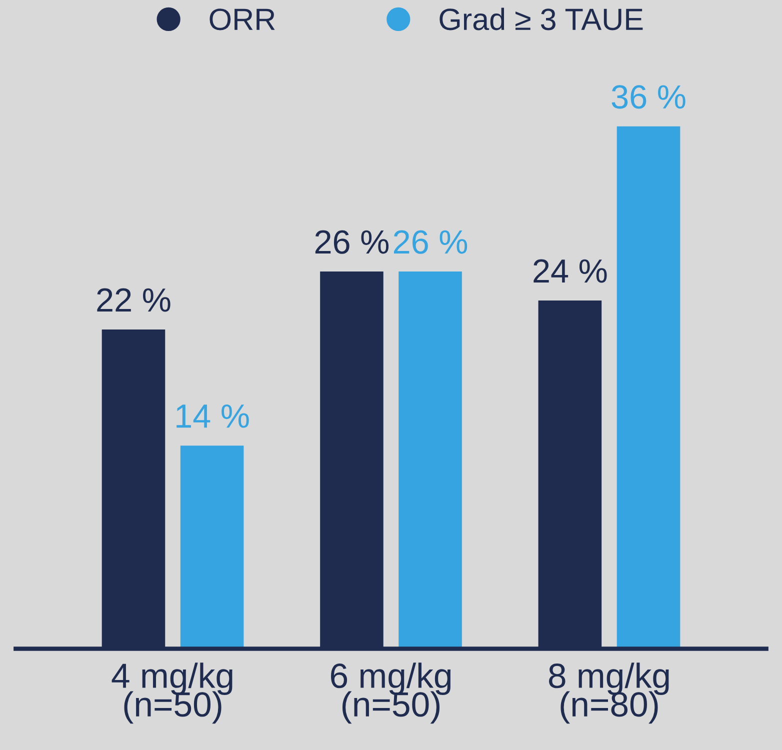 This screenshot has width=782, height=750. I want to click on x-tick-label: 6 mg/kg (n=50), so click(391, 693).